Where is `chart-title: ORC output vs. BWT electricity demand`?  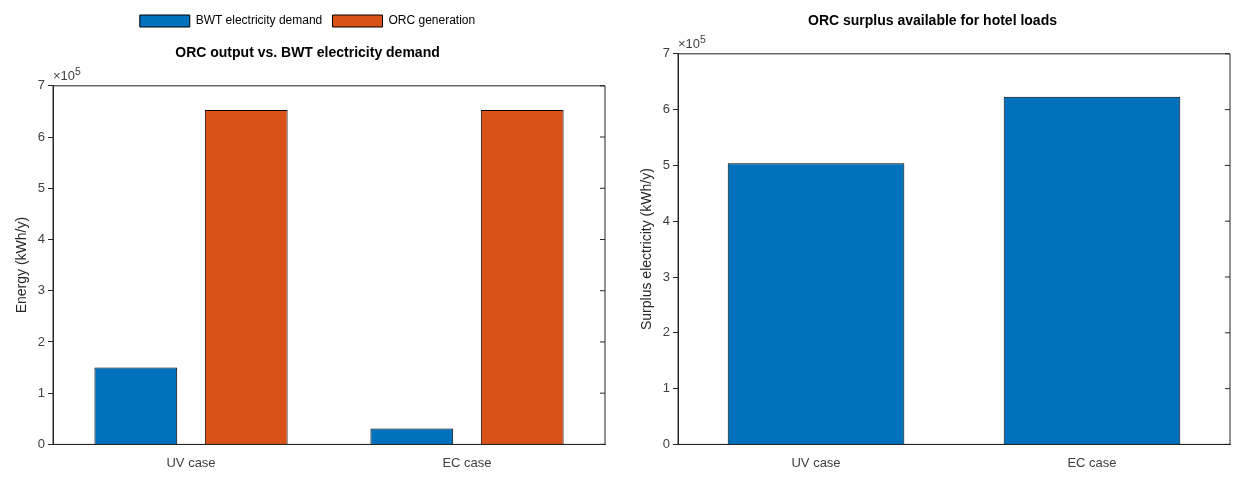 chart-title: ORC output vs. BWT electricity demand is located at coordinates (307, 52).